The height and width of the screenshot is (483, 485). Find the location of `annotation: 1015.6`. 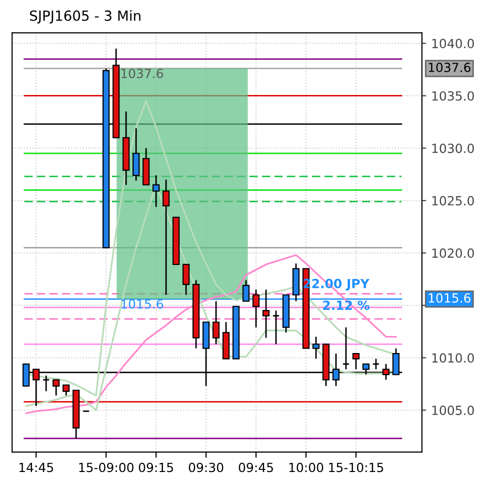

annotation: 1015.6 is located at coordinates (142, 304).